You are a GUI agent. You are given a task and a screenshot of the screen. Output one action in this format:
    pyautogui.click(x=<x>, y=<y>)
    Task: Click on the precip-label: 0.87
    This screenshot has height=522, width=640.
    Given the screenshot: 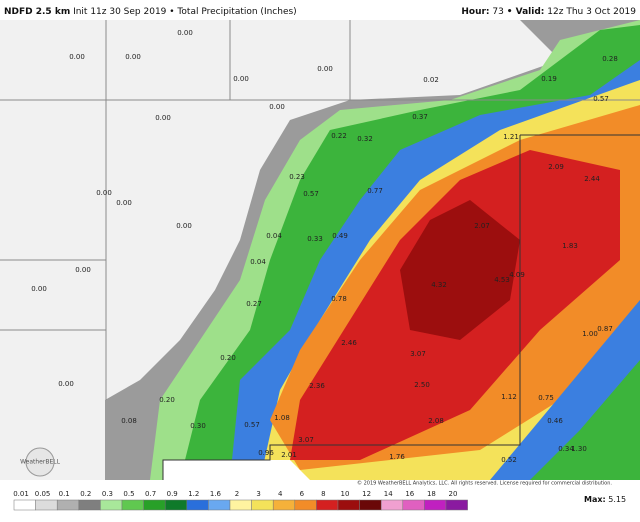 What is the action you would take?
    pyautogui.click(x=605, y=329)
    